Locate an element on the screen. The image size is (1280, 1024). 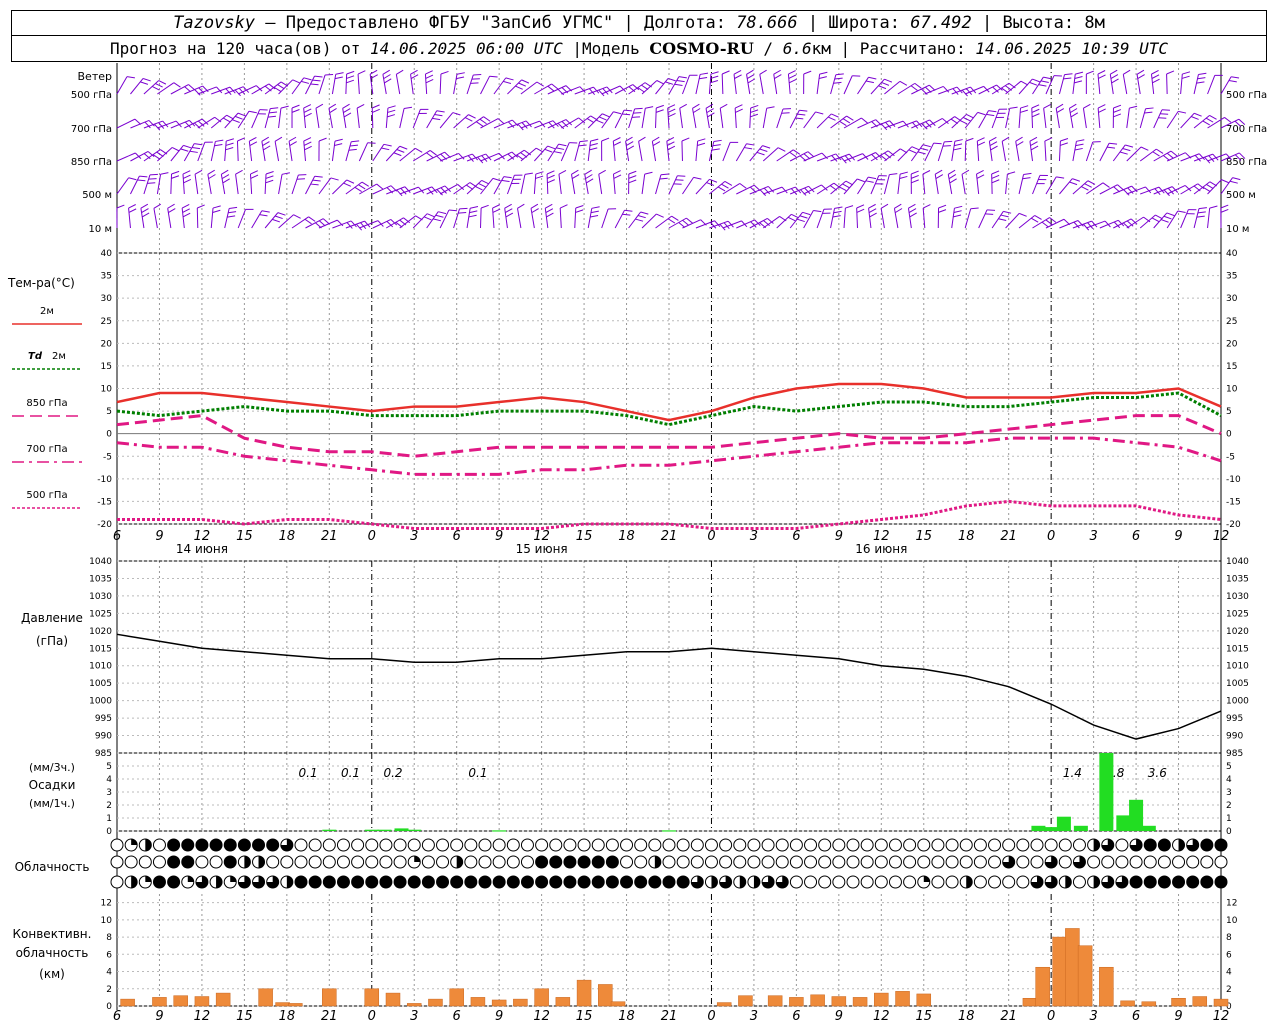
forecast-label: Прогноз на 120 часа(ов) от is located at coordinates (235, 48).